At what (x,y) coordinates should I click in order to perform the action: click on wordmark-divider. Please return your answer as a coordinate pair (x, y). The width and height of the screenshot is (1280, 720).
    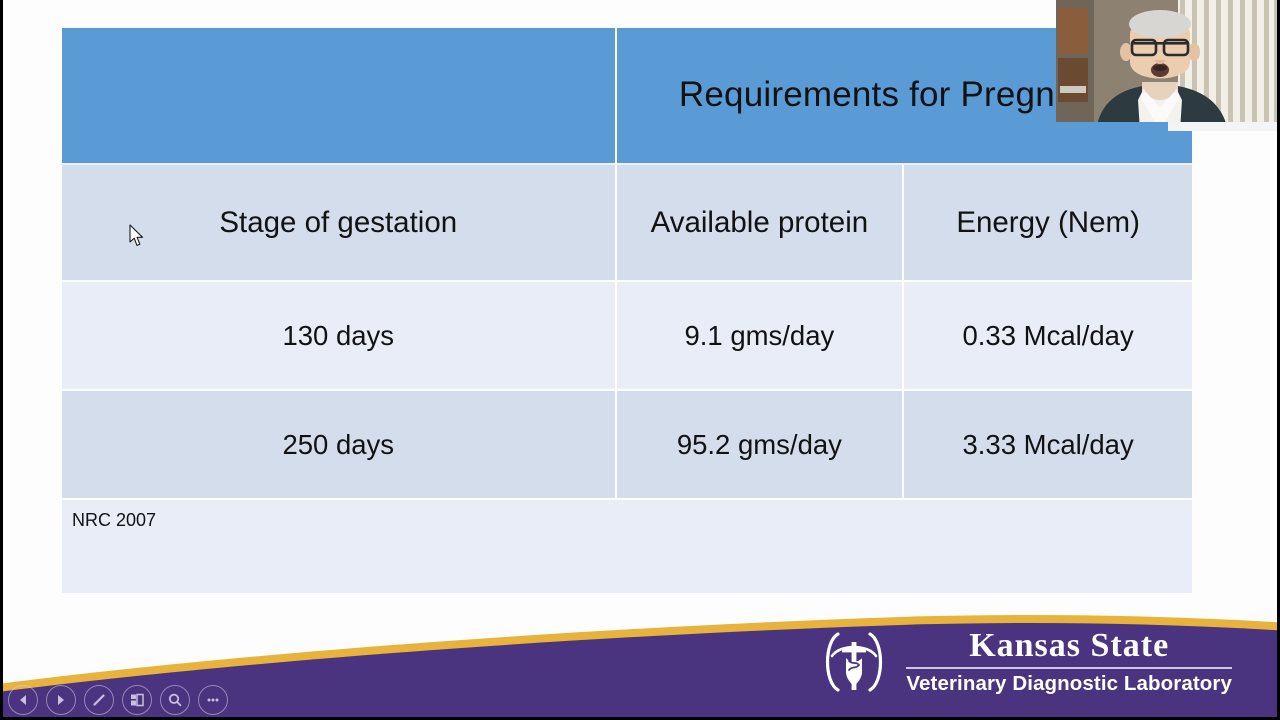
    Looking at the image, I should click on (1069, 667).